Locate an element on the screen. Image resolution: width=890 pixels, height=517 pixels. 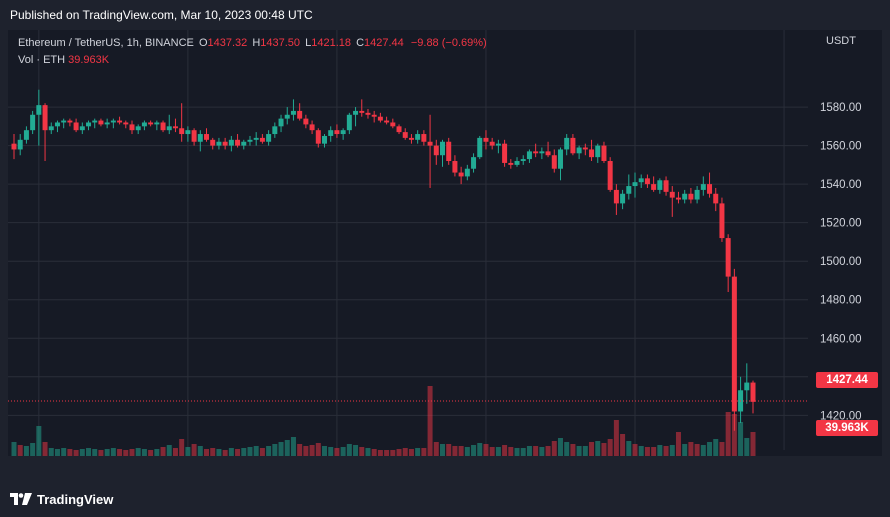
y-tick-label: 1520.00 is located at coordinates (841, 224).